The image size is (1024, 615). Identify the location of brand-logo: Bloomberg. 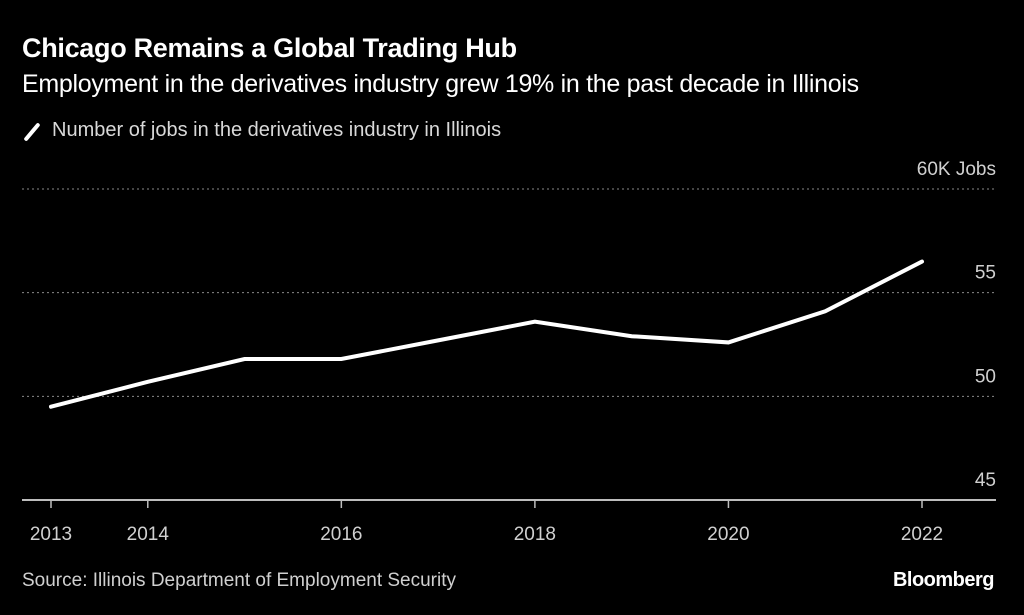
(943, 580).